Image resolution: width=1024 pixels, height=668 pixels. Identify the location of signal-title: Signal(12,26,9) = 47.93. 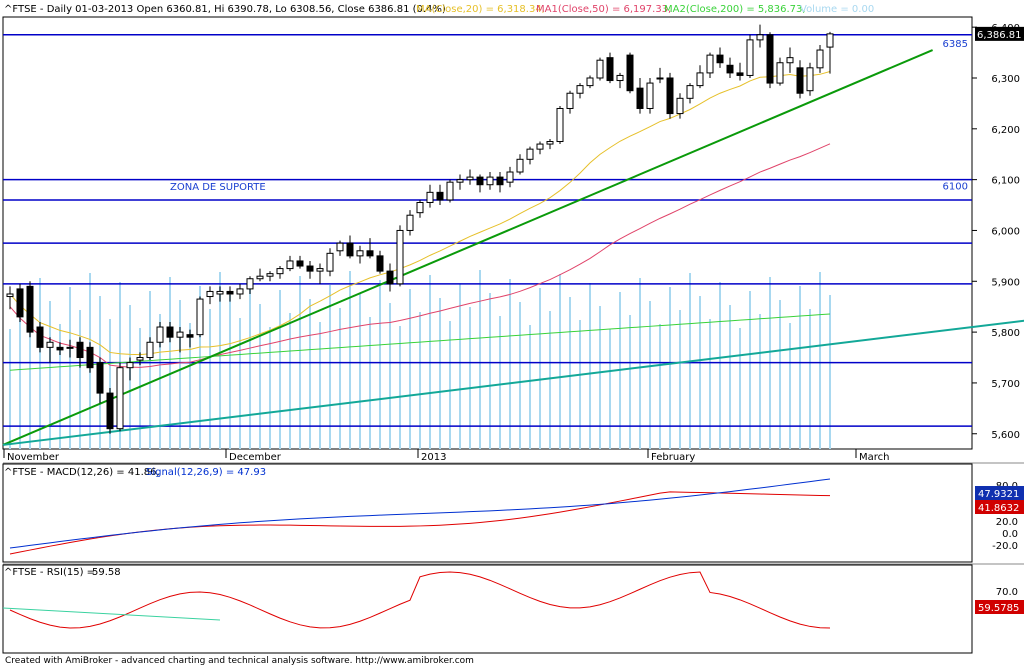
(206, 472).